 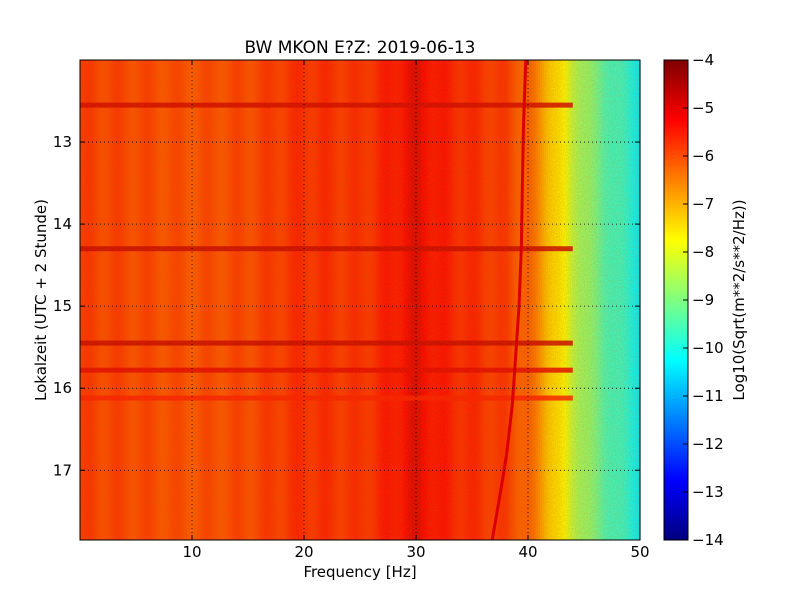 What do you see at coordinates (708, 492) in the screenshot?
I see `colorbar-tick-label: −13` at bounding box center [708, 492].